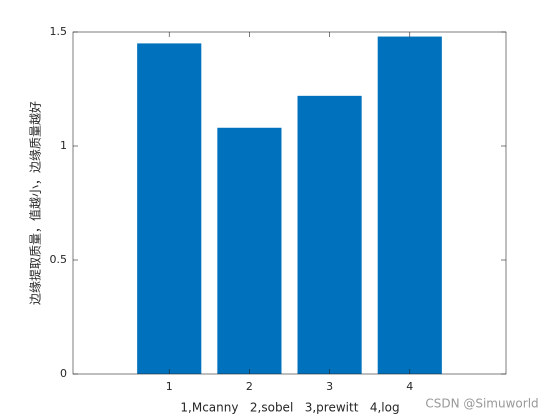  I want to click on y-tick-label: 0, so click(63, 373).